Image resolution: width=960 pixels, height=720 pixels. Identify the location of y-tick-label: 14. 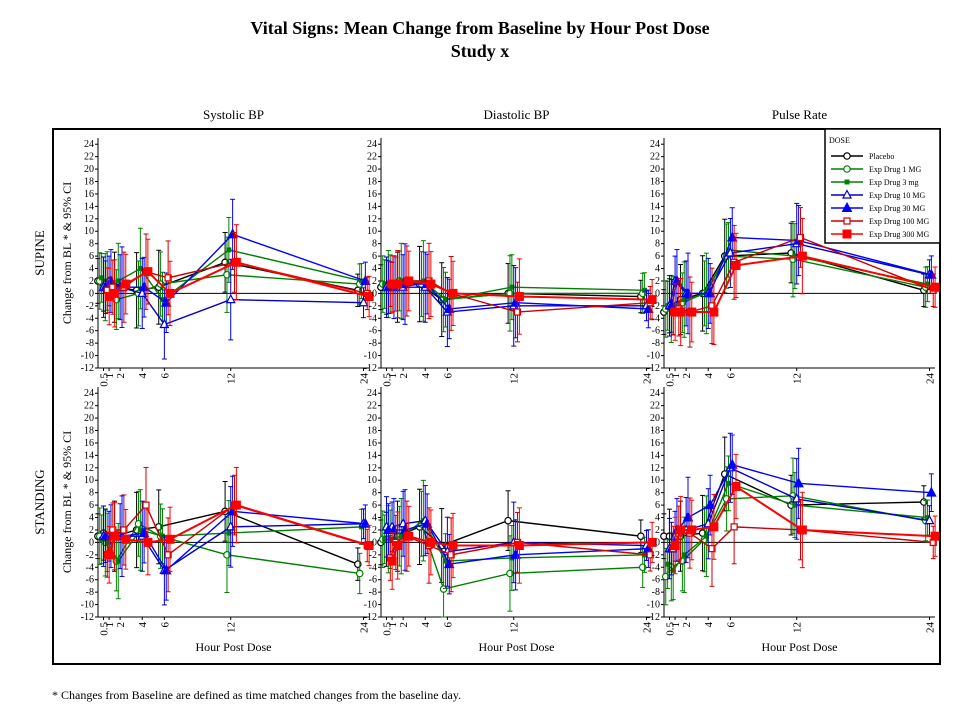
(655, 455).